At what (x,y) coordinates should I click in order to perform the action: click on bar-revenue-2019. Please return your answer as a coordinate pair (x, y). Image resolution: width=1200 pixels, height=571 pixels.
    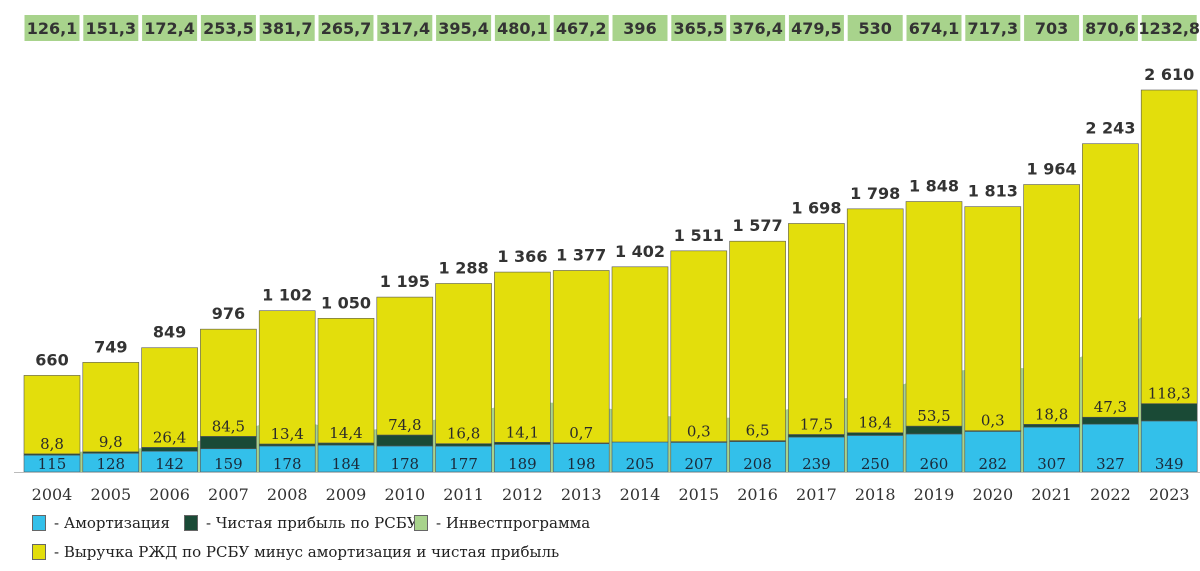
    Looking at the image, I should click on (934, 314).